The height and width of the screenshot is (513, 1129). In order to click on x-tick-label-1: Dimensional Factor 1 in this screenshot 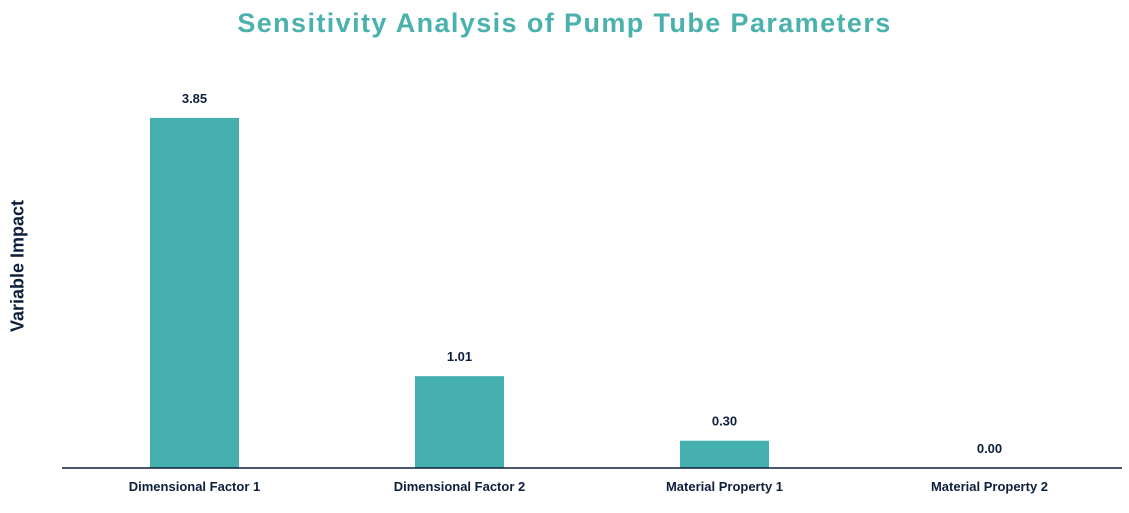, I will do `click(194, 486)`.